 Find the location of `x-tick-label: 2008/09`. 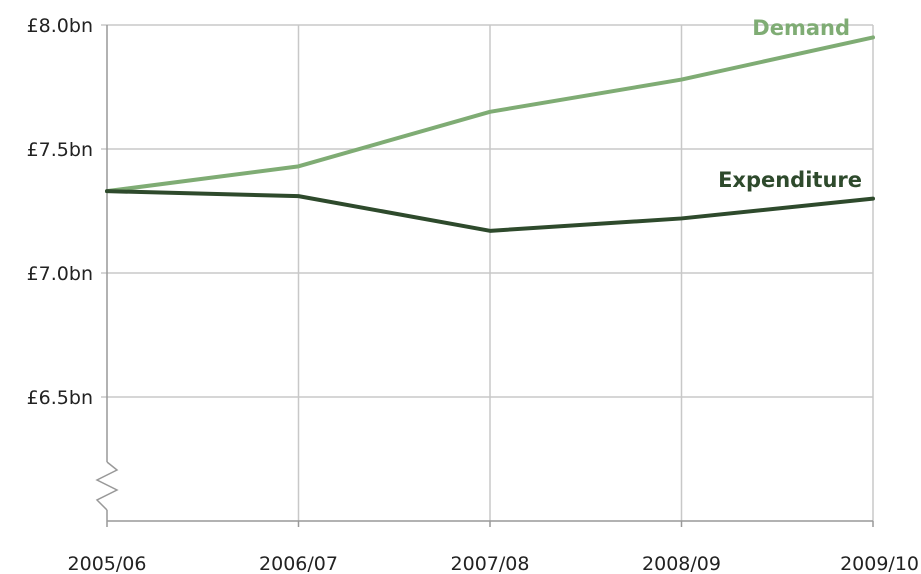

x-tick-label: 2008/09 is located at coordinates (681, 563).